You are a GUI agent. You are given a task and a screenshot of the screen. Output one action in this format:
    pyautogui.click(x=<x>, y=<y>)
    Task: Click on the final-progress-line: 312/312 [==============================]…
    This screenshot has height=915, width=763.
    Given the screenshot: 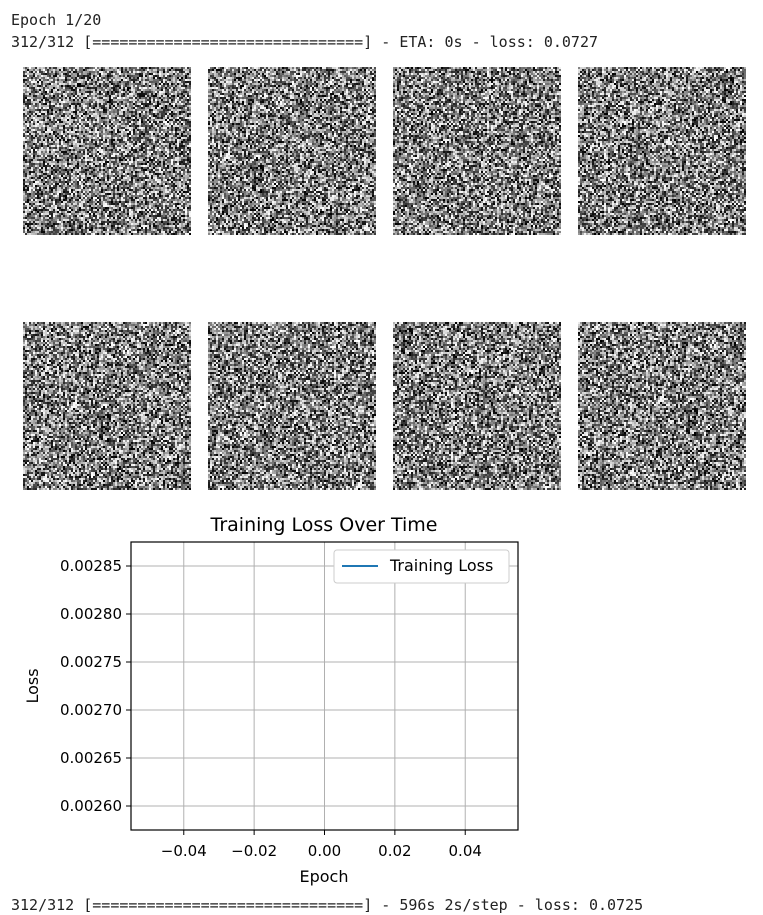 What is the action you would take?
    pyautogui.click(x=327, y=905)
    